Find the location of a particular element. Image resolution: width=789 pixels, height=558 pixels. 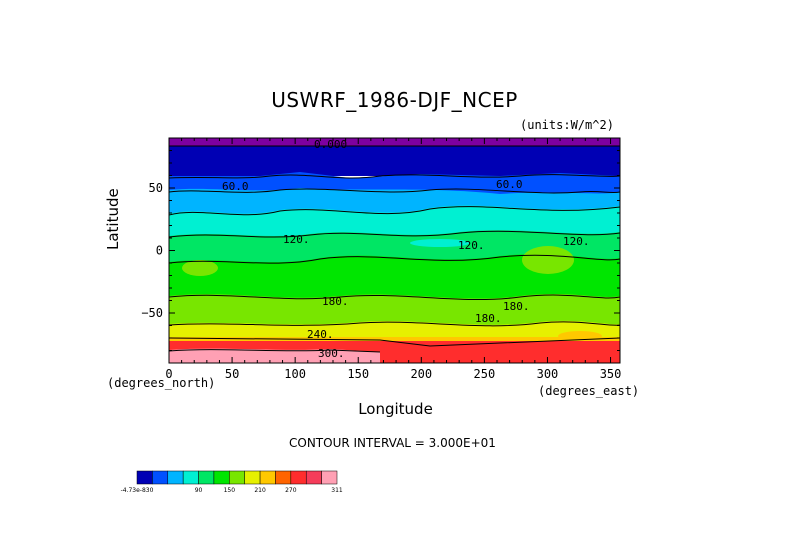

colorbar-label: 311 is located at coordinates (337, 490).